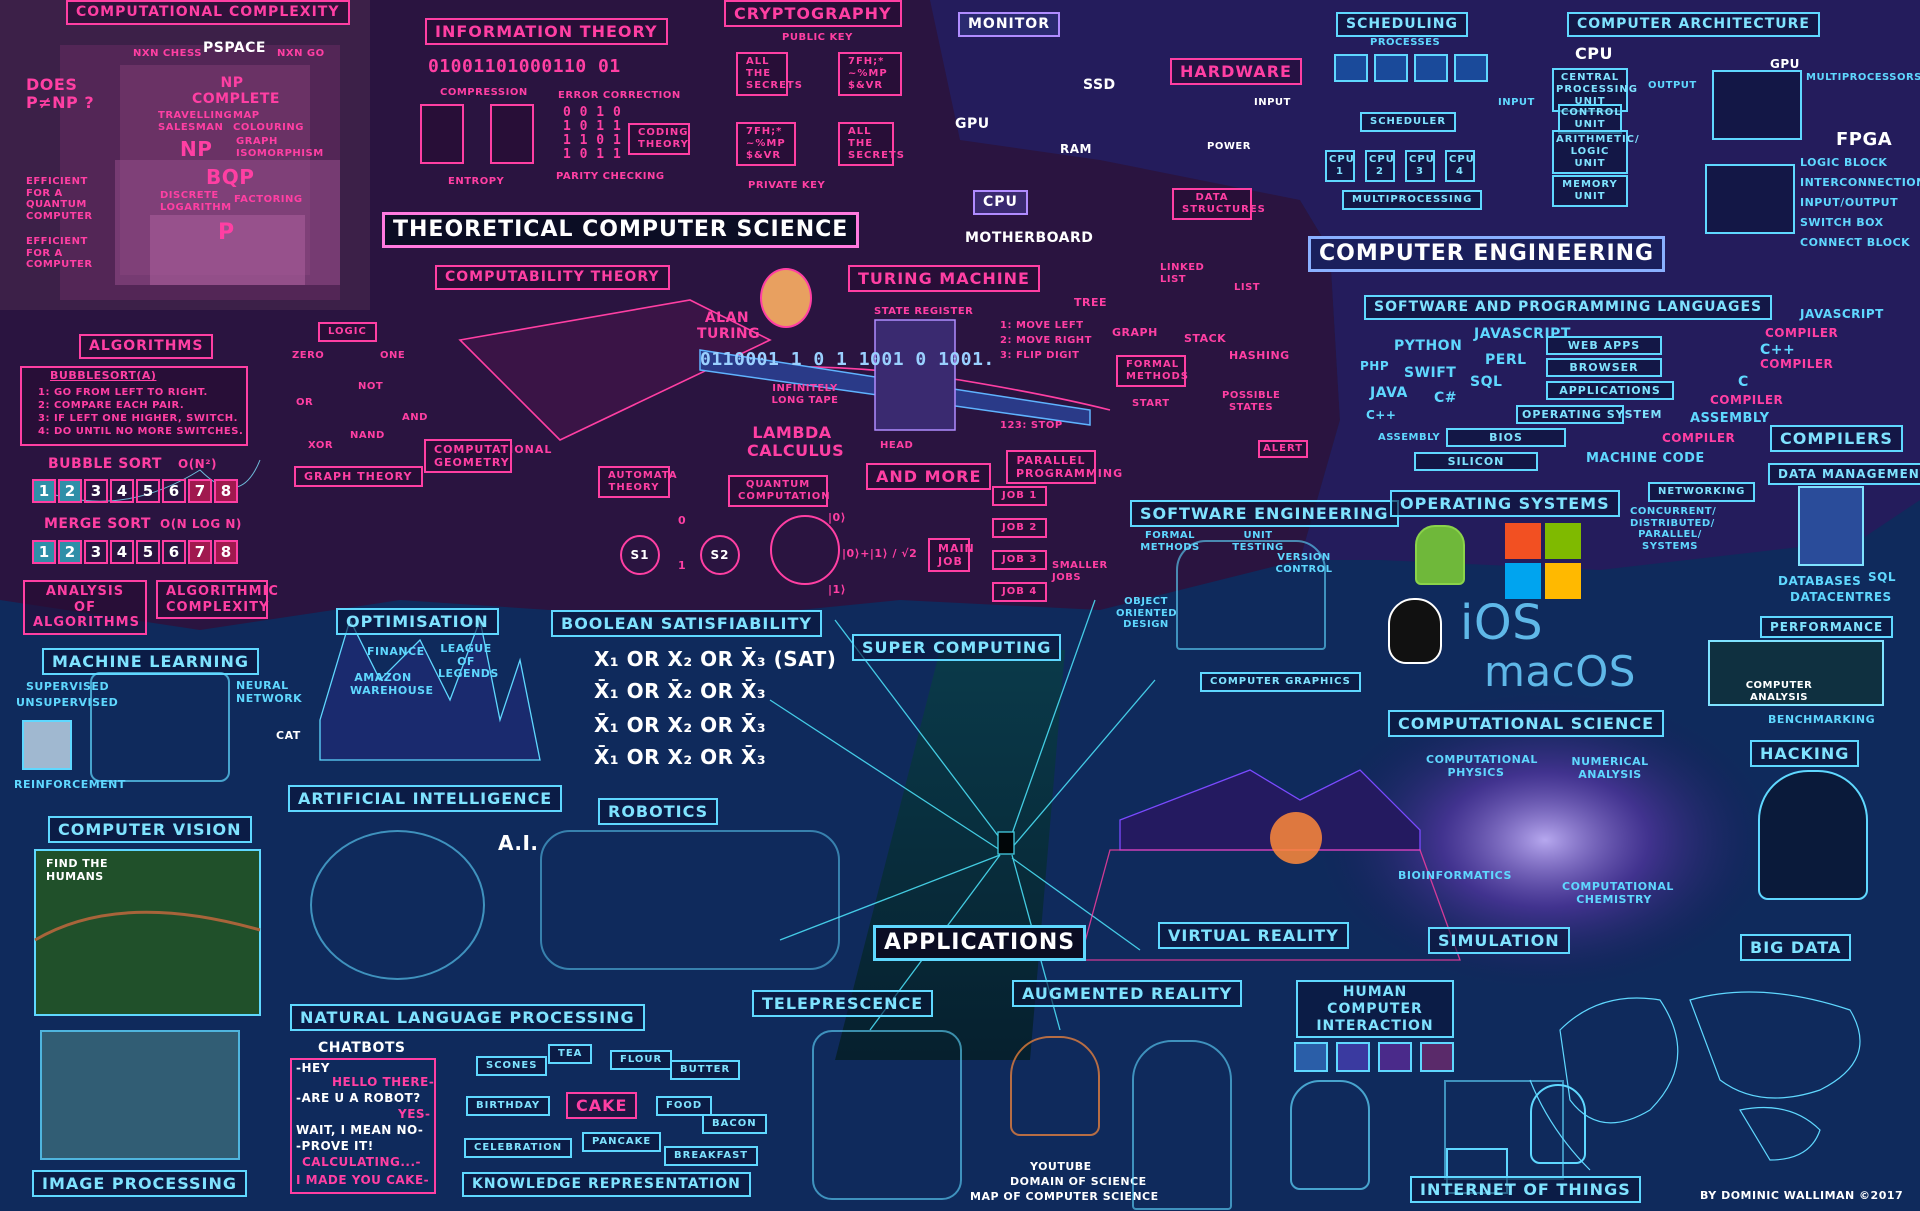  What do you see at coordinates (1506, 438) in the screenshot?
I see `stack-bios: BIOS` at bounding box center [1506, 438].